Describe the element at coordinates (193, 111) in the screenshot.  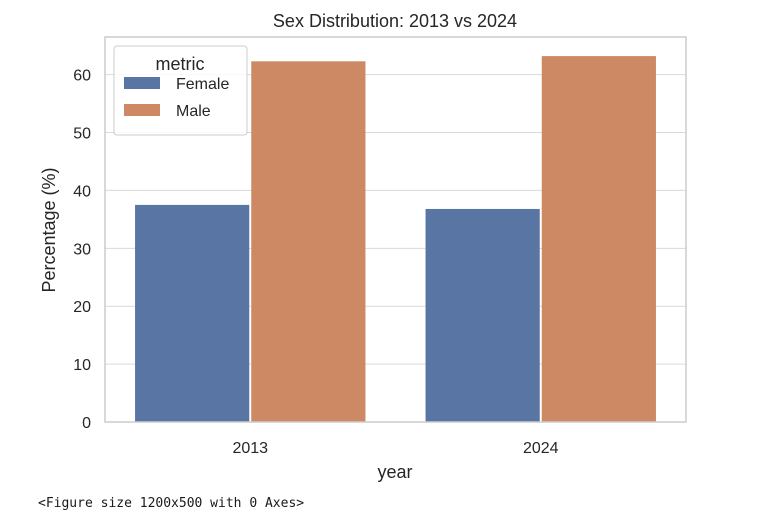
I see `legend-label-male: Male` at that location.